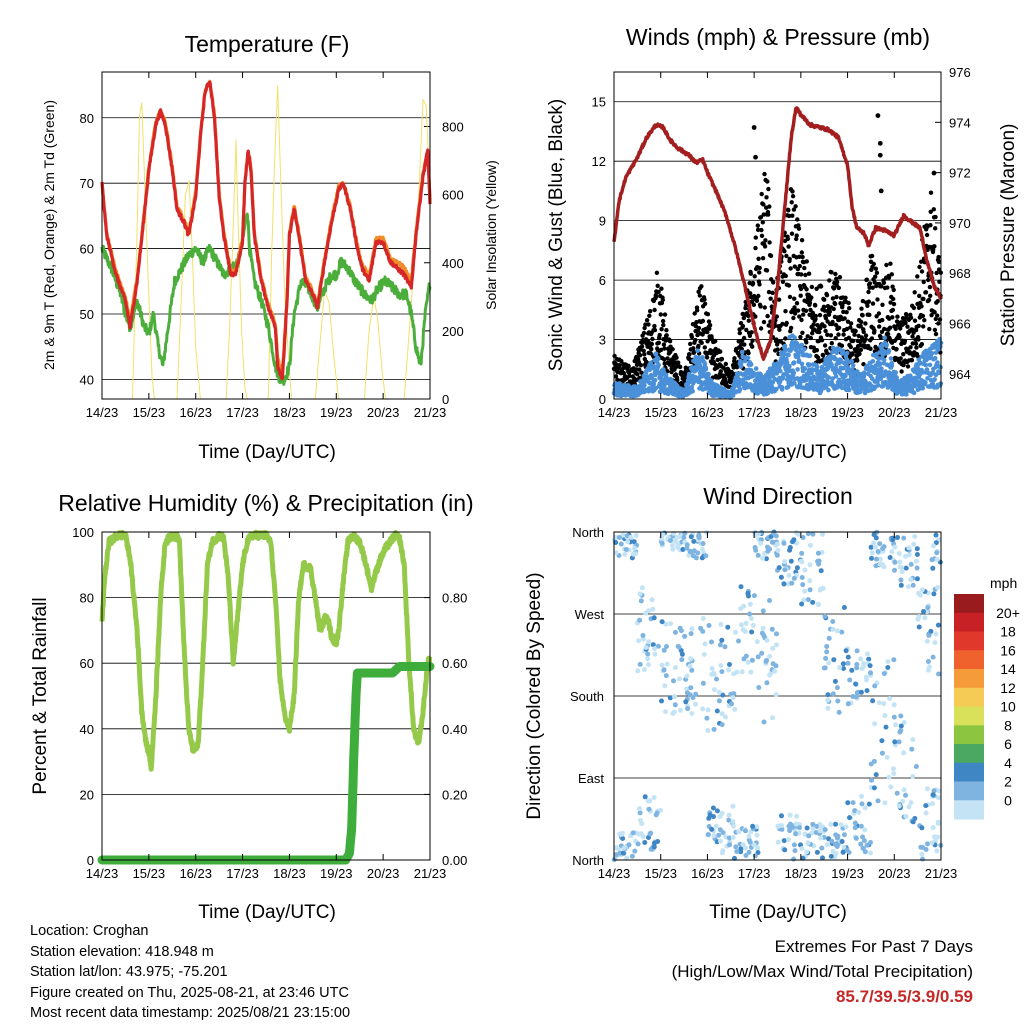 This screenshot has height=1024, width=1024. What do you see at coordinates (778, 706) in the screenshot?
I see `panel-wind-direction-axes: 14/23 15/23 16/23 17/23 18/23 19/23 20/23 21/23` at bounding box center [778, 706].